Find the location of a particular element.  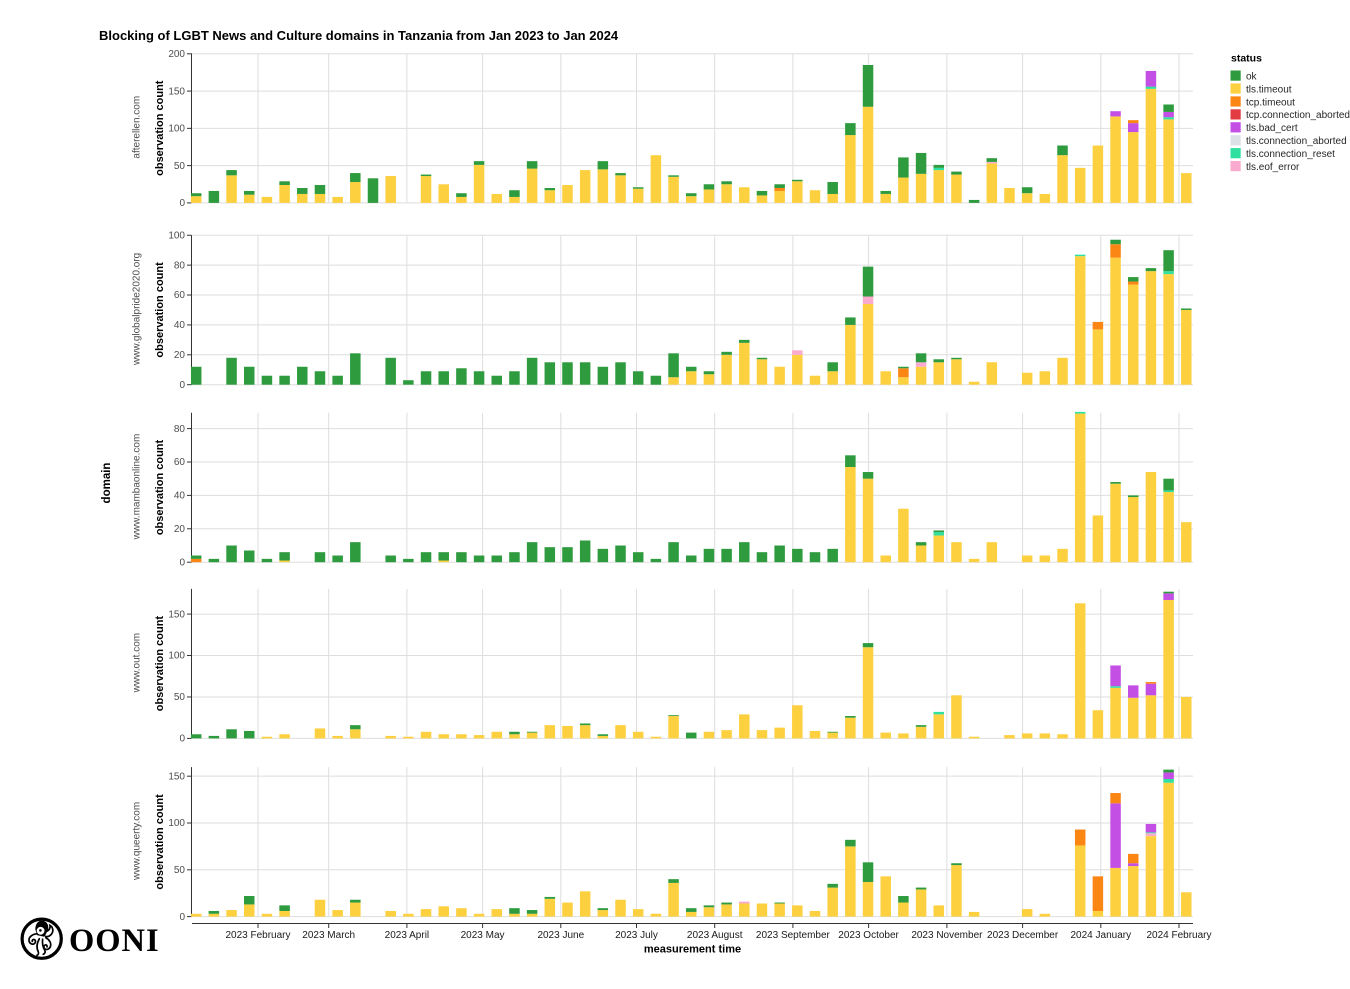

svg-text: 2023 June is located at coordinates (560, 935).